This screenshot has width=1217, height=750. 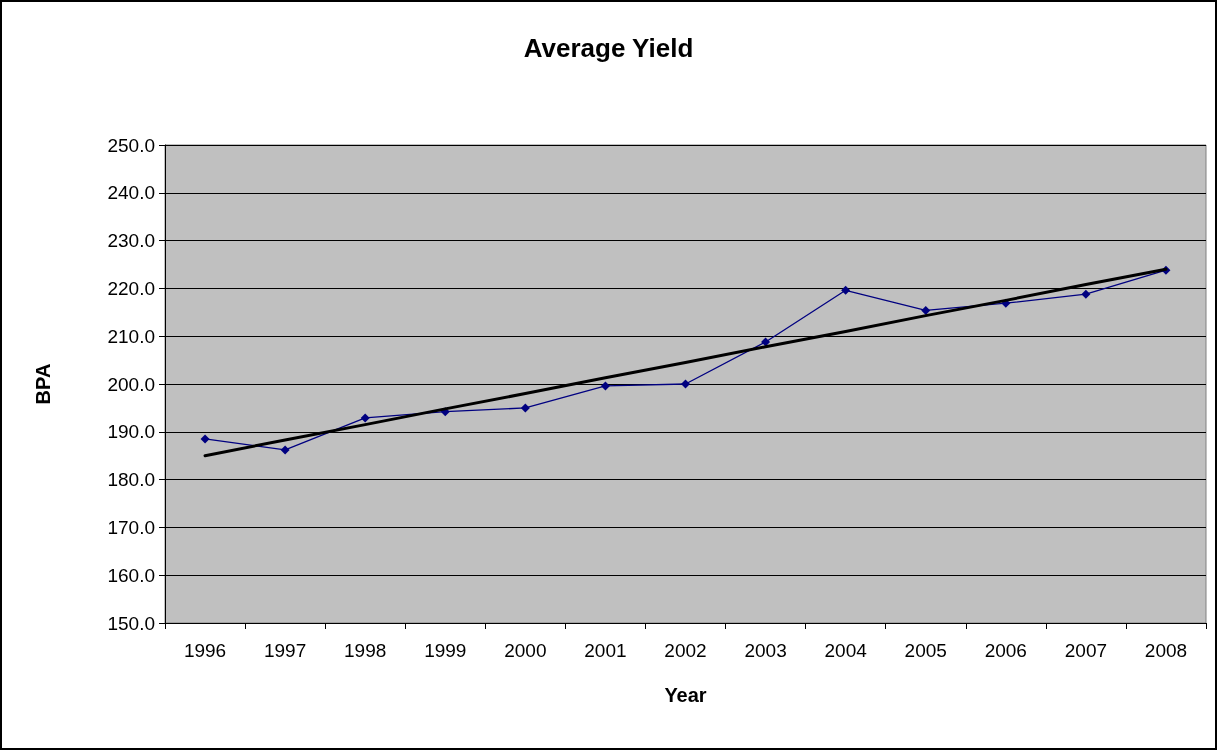 What do you see at coordinates (131, 145) in the screenshot?
I see `y-tick-label: 250.0` at bounding box center [131, 145].